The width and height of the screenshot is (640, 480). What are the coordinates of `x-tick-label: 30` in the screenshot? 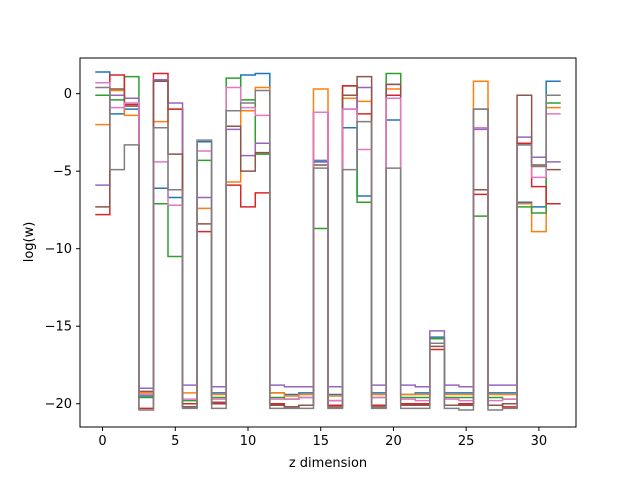 It's located at (539, 441).